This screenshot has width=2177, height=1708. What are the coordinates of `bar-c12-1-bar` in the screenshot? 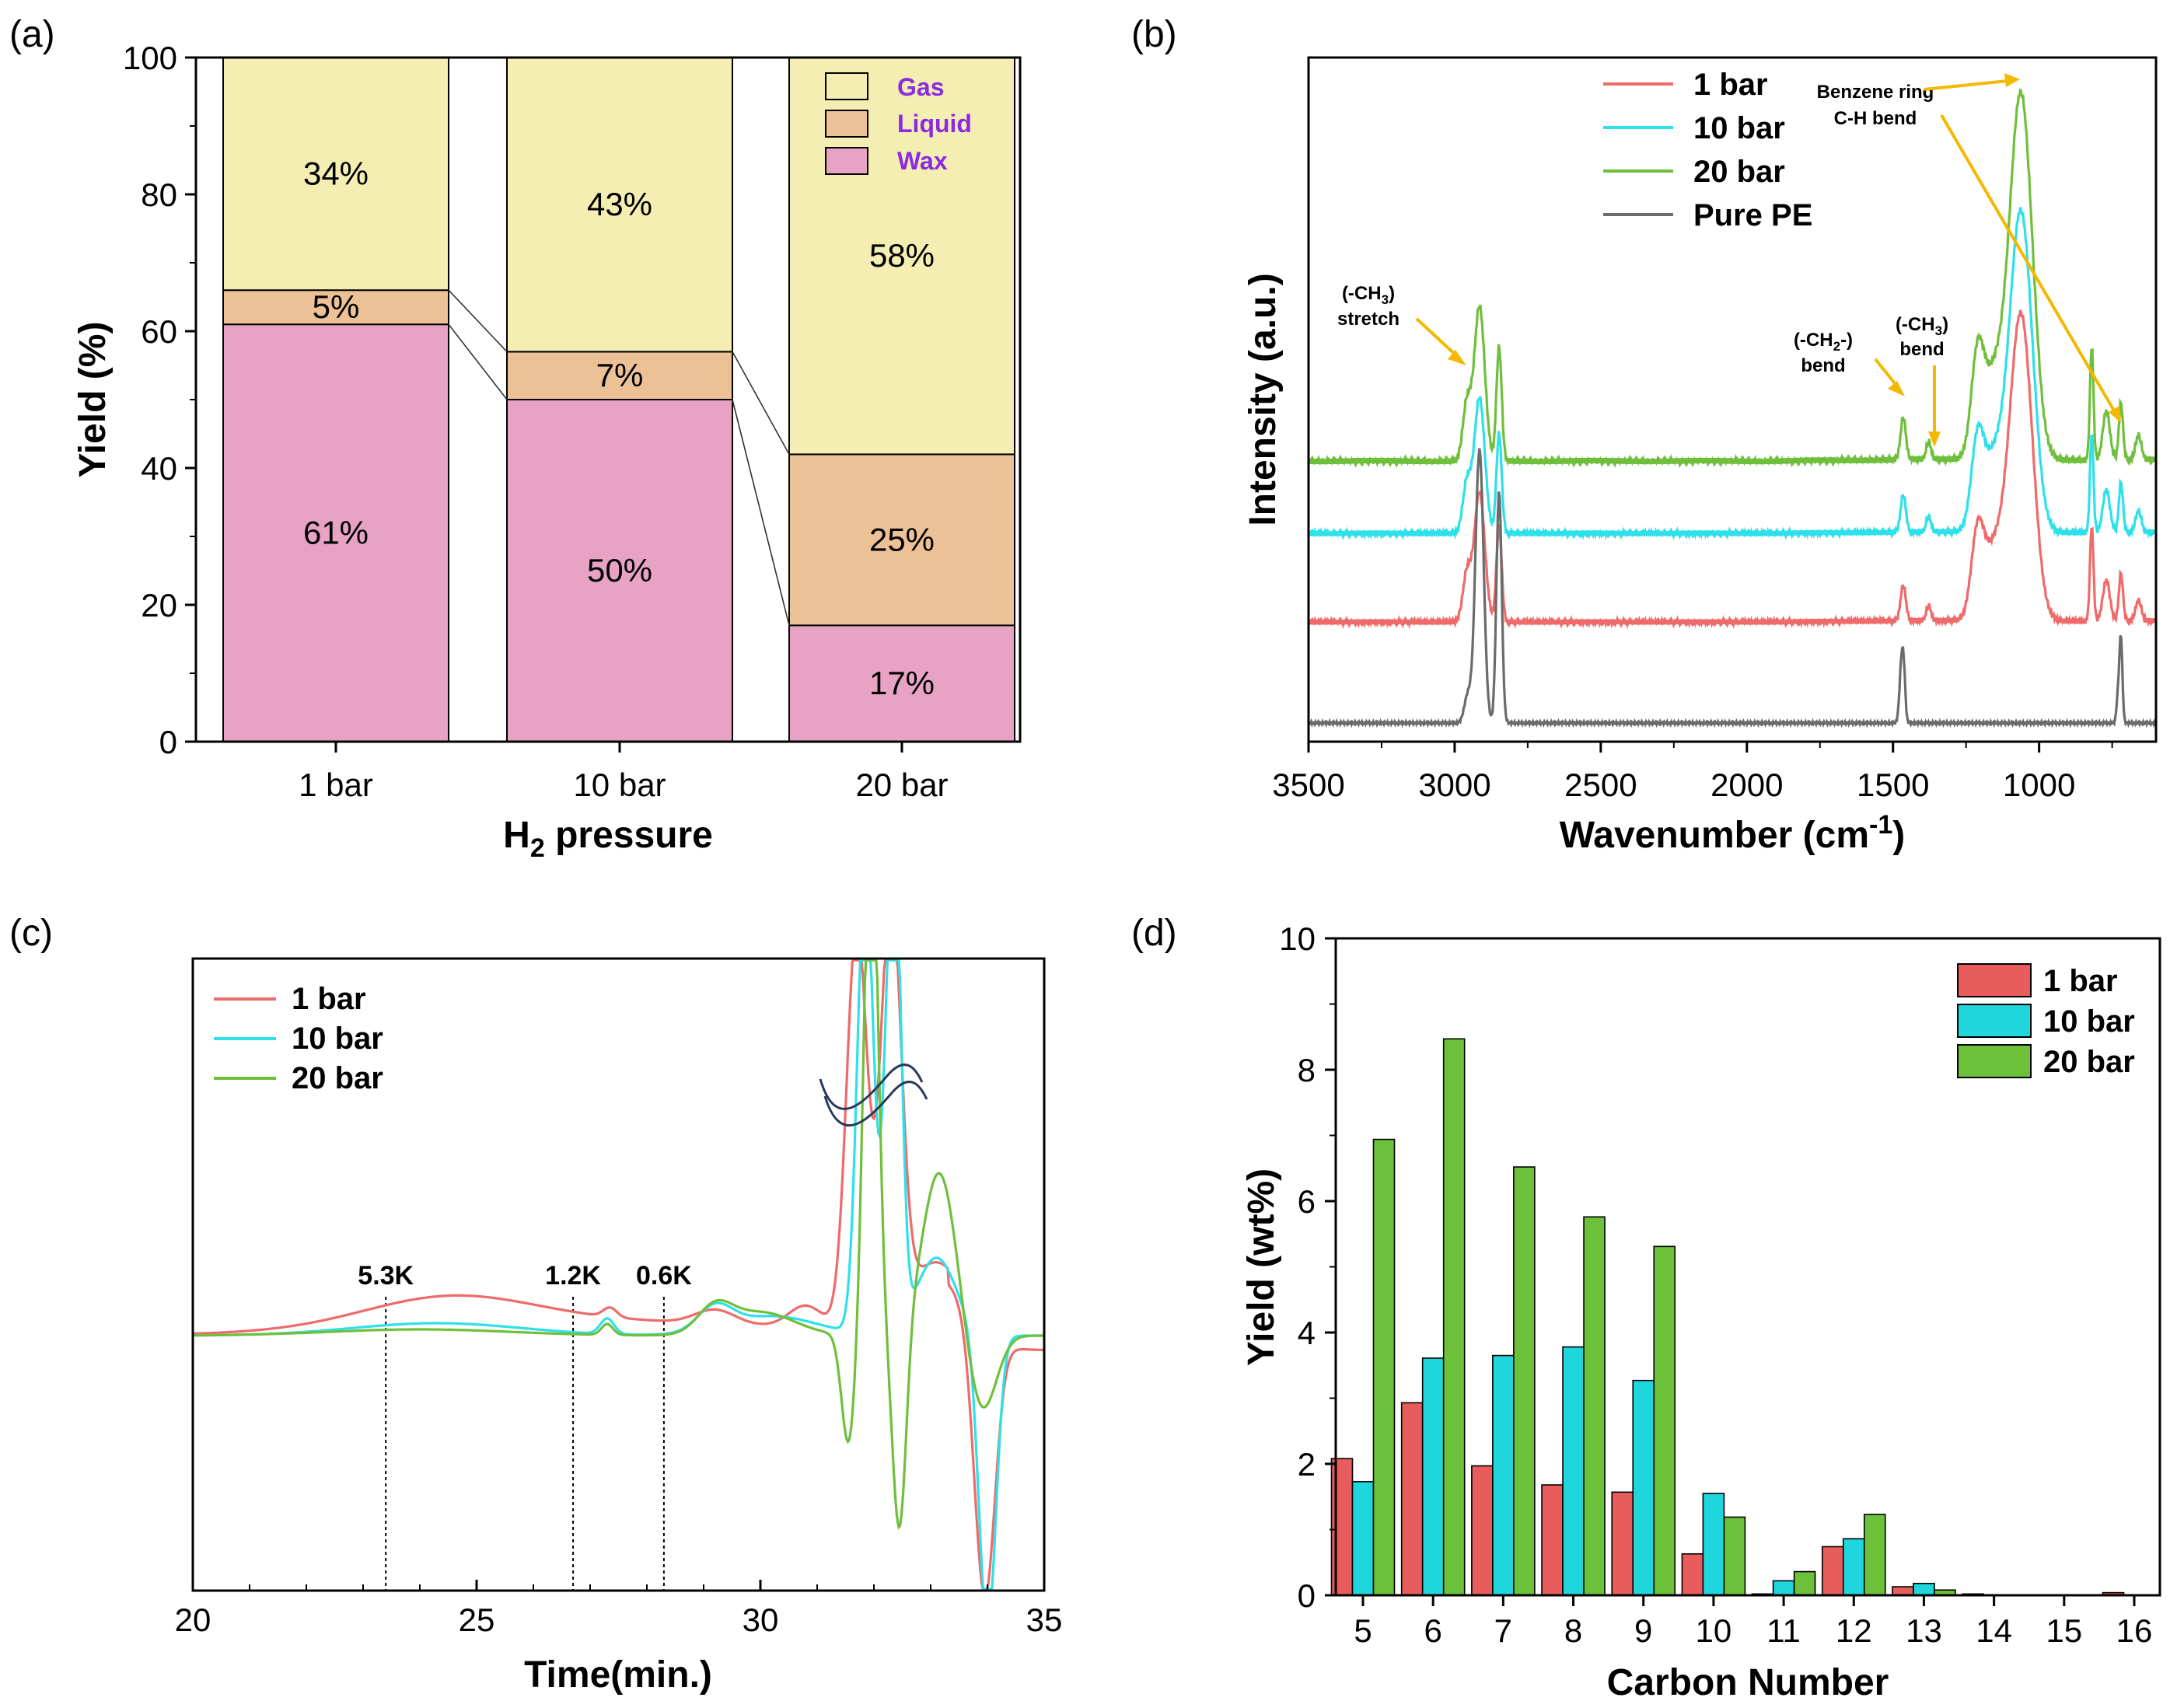 It's located at (1832, 1571).